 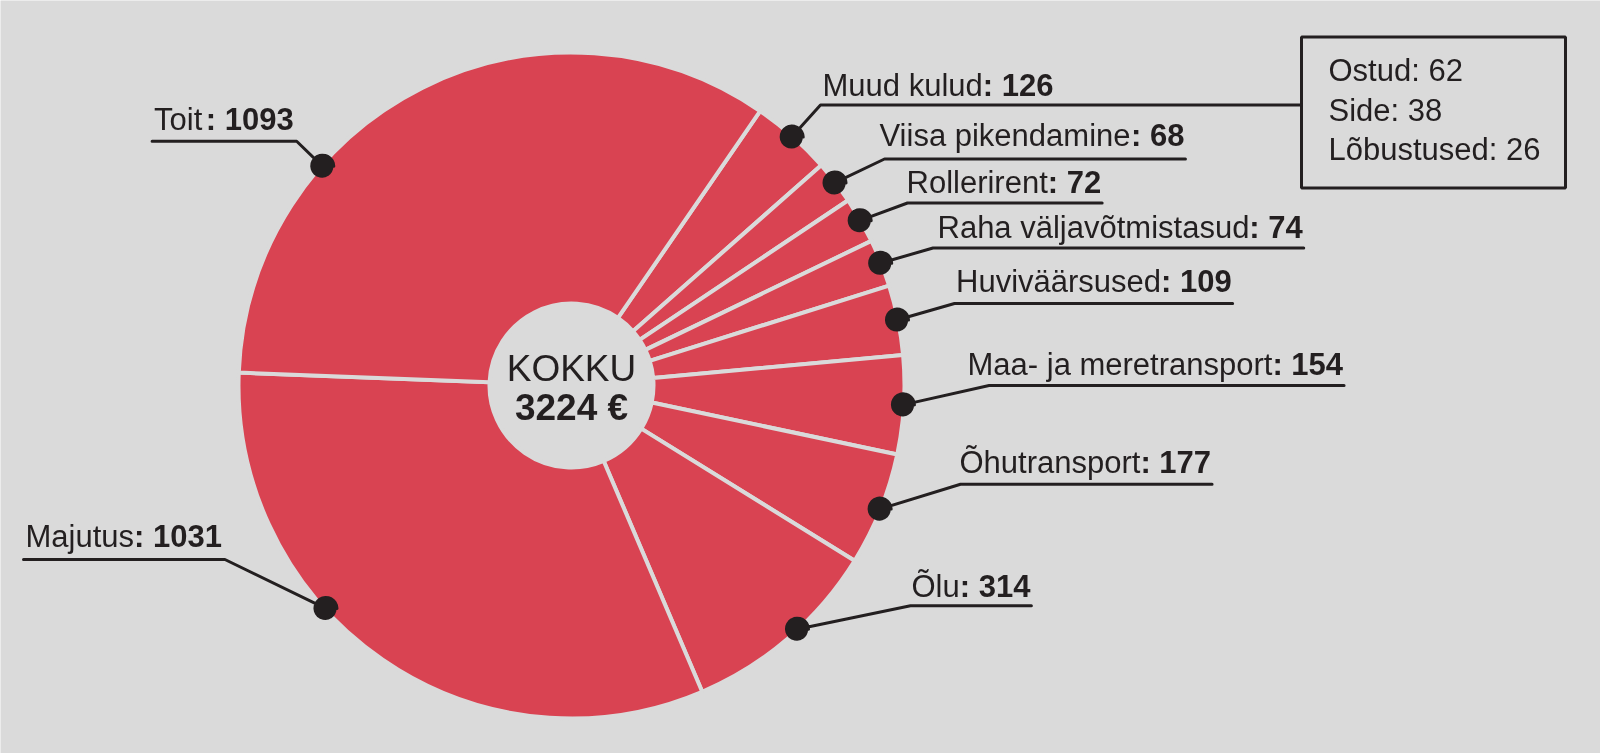 I want to click on text: Side: 38, so click(x=1385, y=110).